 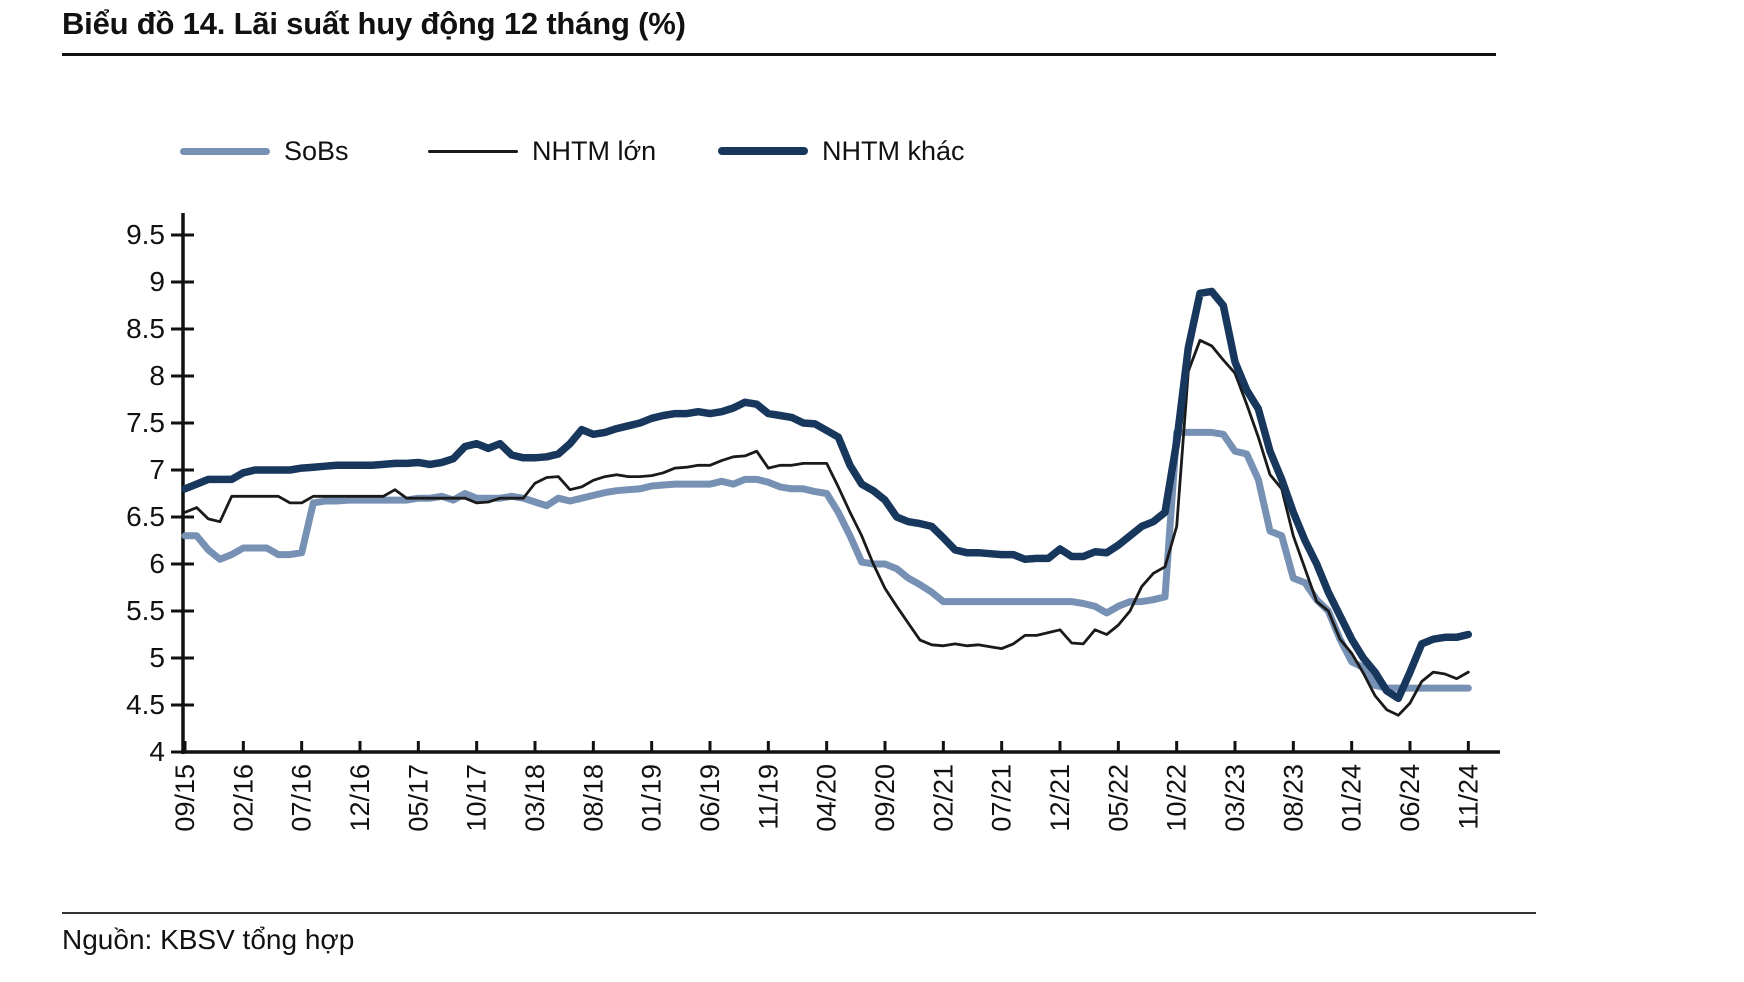 What do you see at coordinates (418, 798) in the screenshot?
I see `x-tick-label: 05/17` at bounding box center [418, 798].